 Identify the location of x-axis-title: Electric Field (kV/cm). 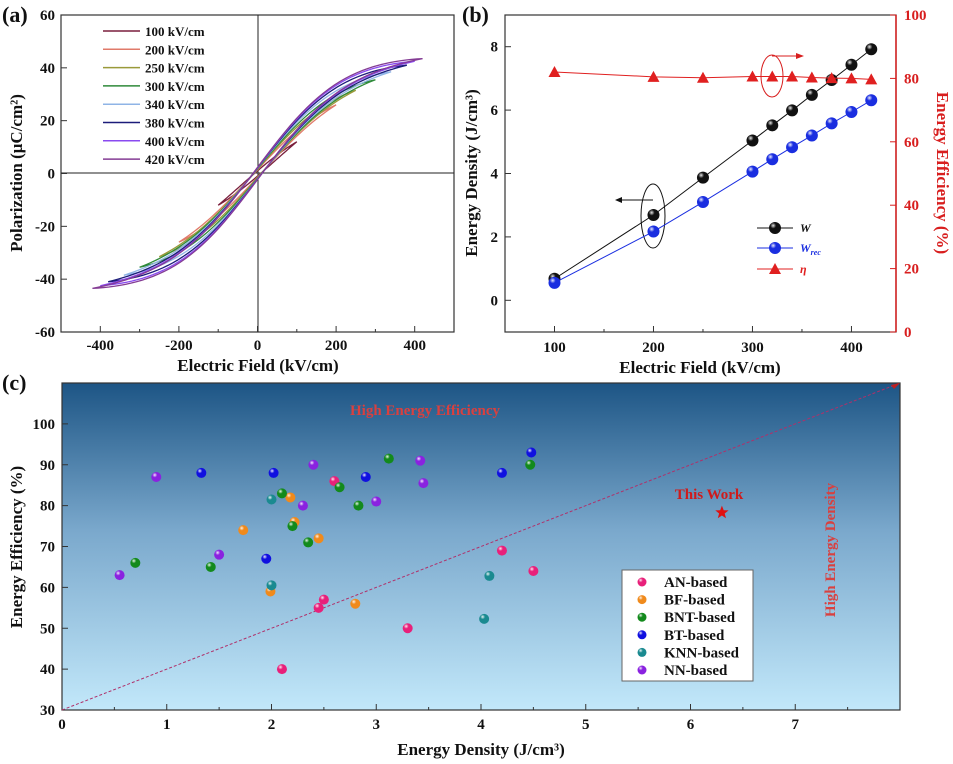
(699, 367).